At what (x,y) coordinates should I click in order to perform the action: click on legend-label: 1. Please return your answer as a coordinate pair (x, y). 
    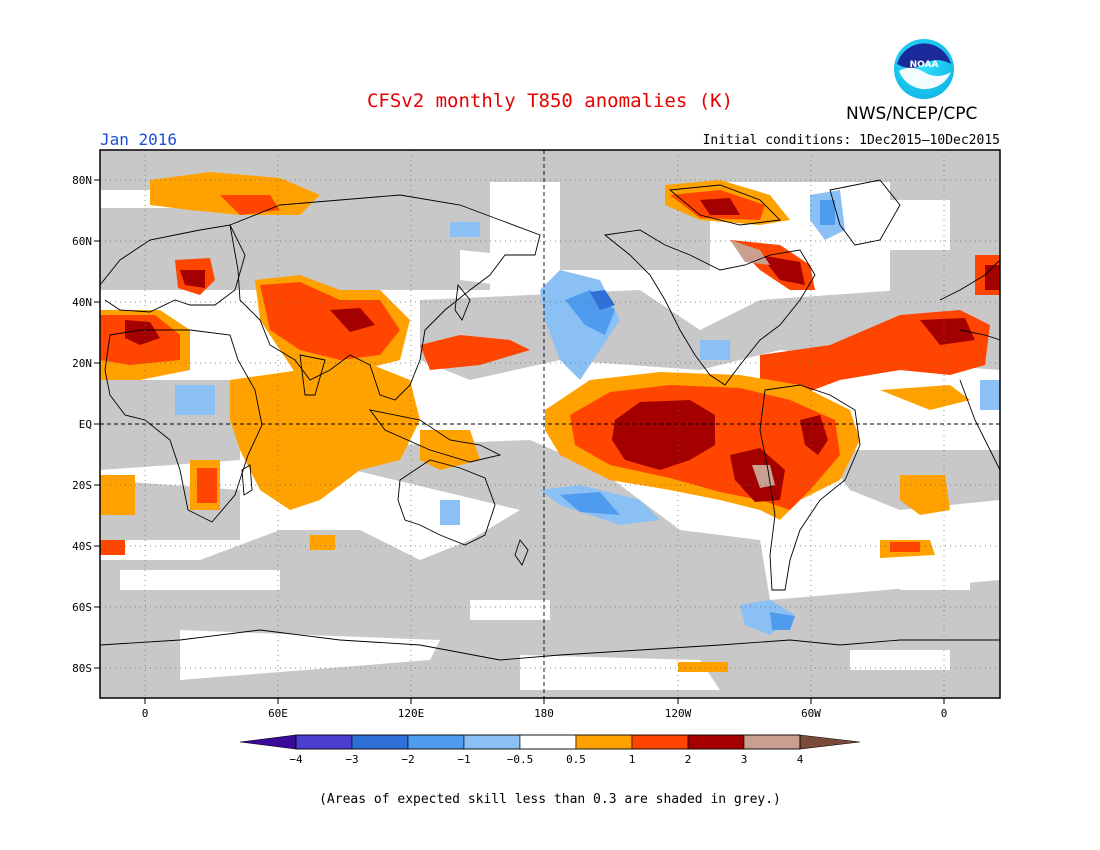
    Looking at the image, I should click on (632, 759).